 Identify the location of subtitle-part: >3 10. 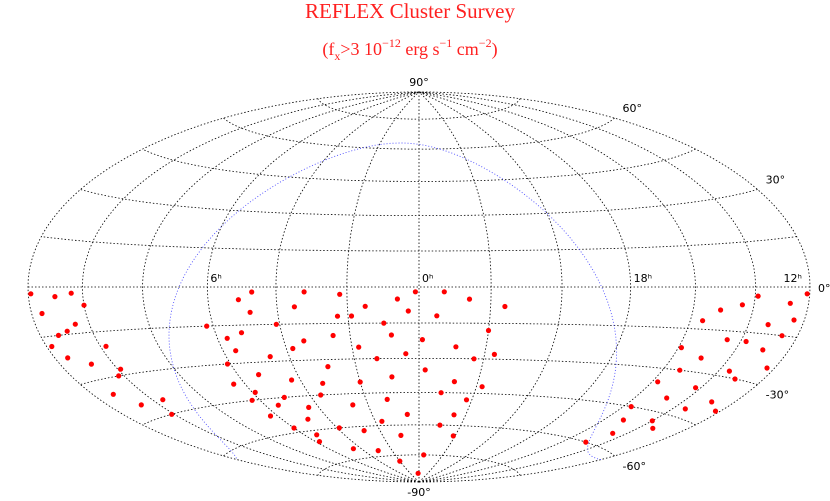
(361, 49).